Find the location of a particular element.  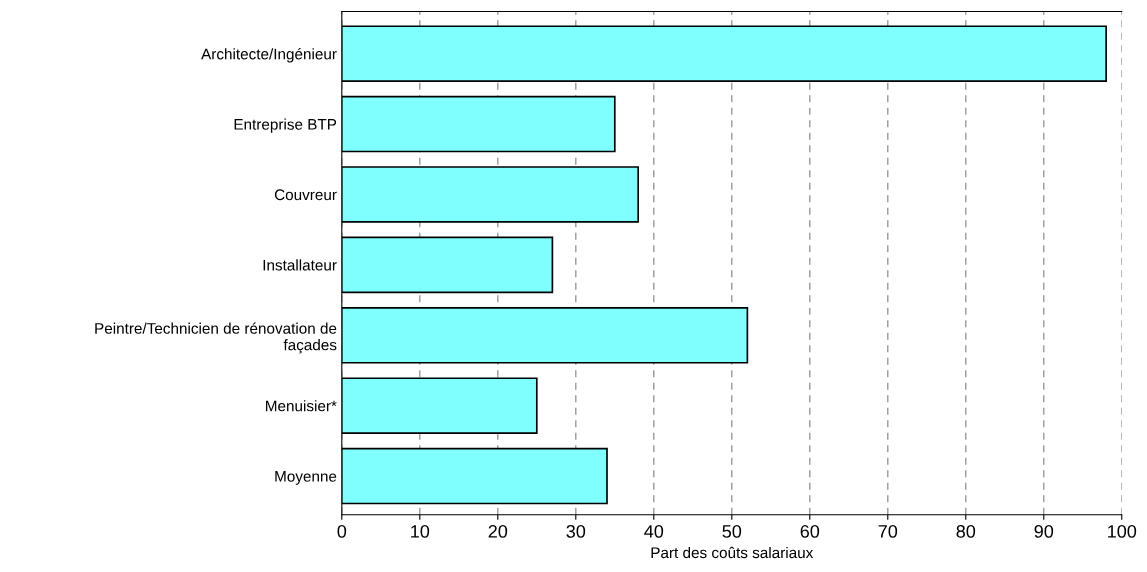

x-axis-title: Part des coûts salariaux is located at coordinates (732, 552).